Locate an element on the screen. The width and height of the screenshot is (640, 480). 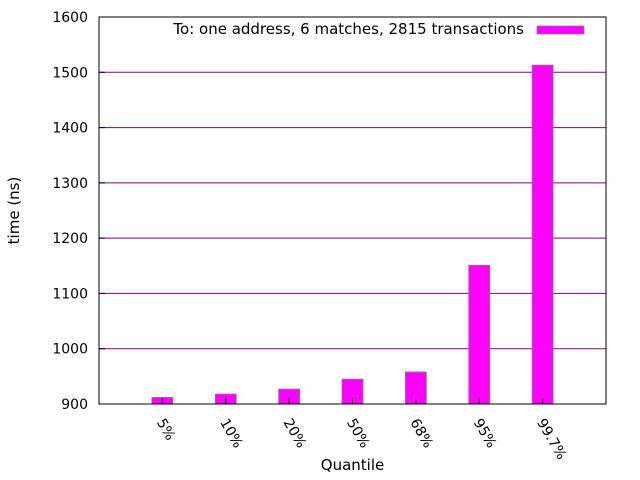
legend-swatch is located at coordinates (560, 30).